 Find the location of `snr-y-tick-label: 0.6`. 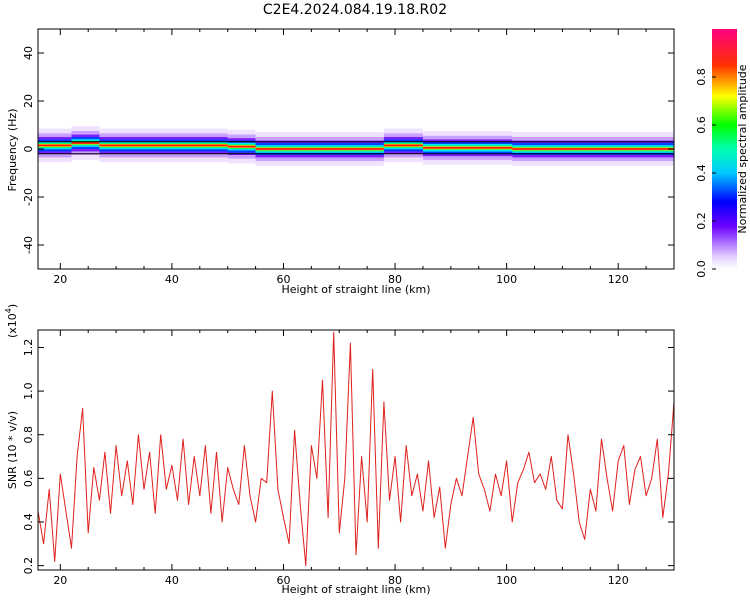

snr-y-tick-label: 0.6 is located at coordinates (28, 479).